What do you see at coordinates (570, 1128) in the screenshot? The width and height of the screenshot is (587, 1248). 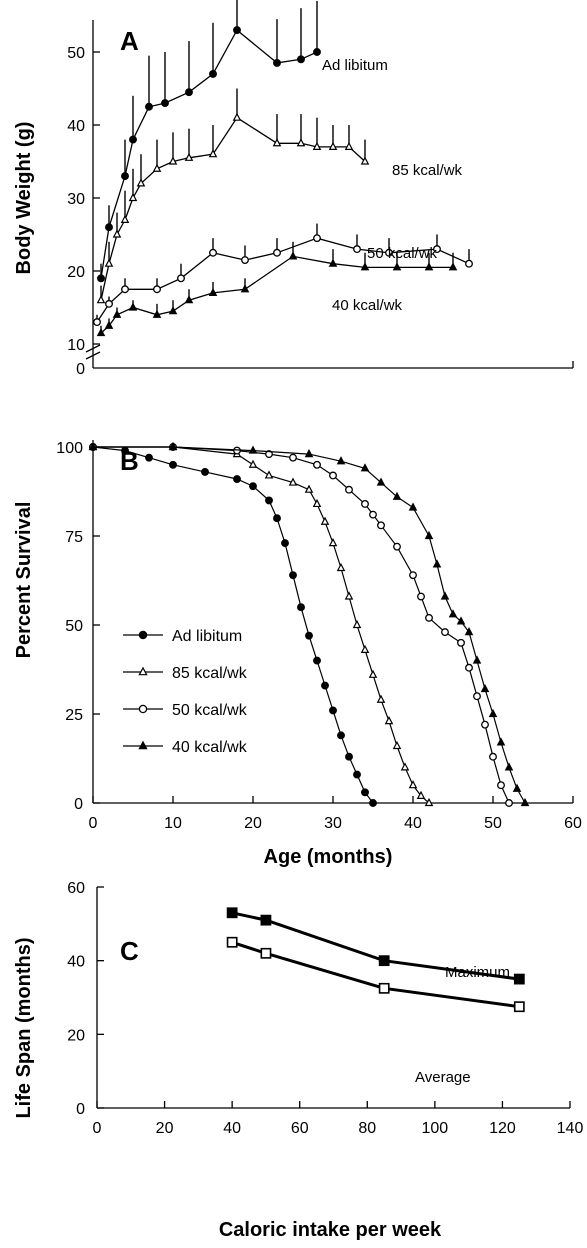 I see `x-tick-label: 140` at bounding box center [570, 1128].